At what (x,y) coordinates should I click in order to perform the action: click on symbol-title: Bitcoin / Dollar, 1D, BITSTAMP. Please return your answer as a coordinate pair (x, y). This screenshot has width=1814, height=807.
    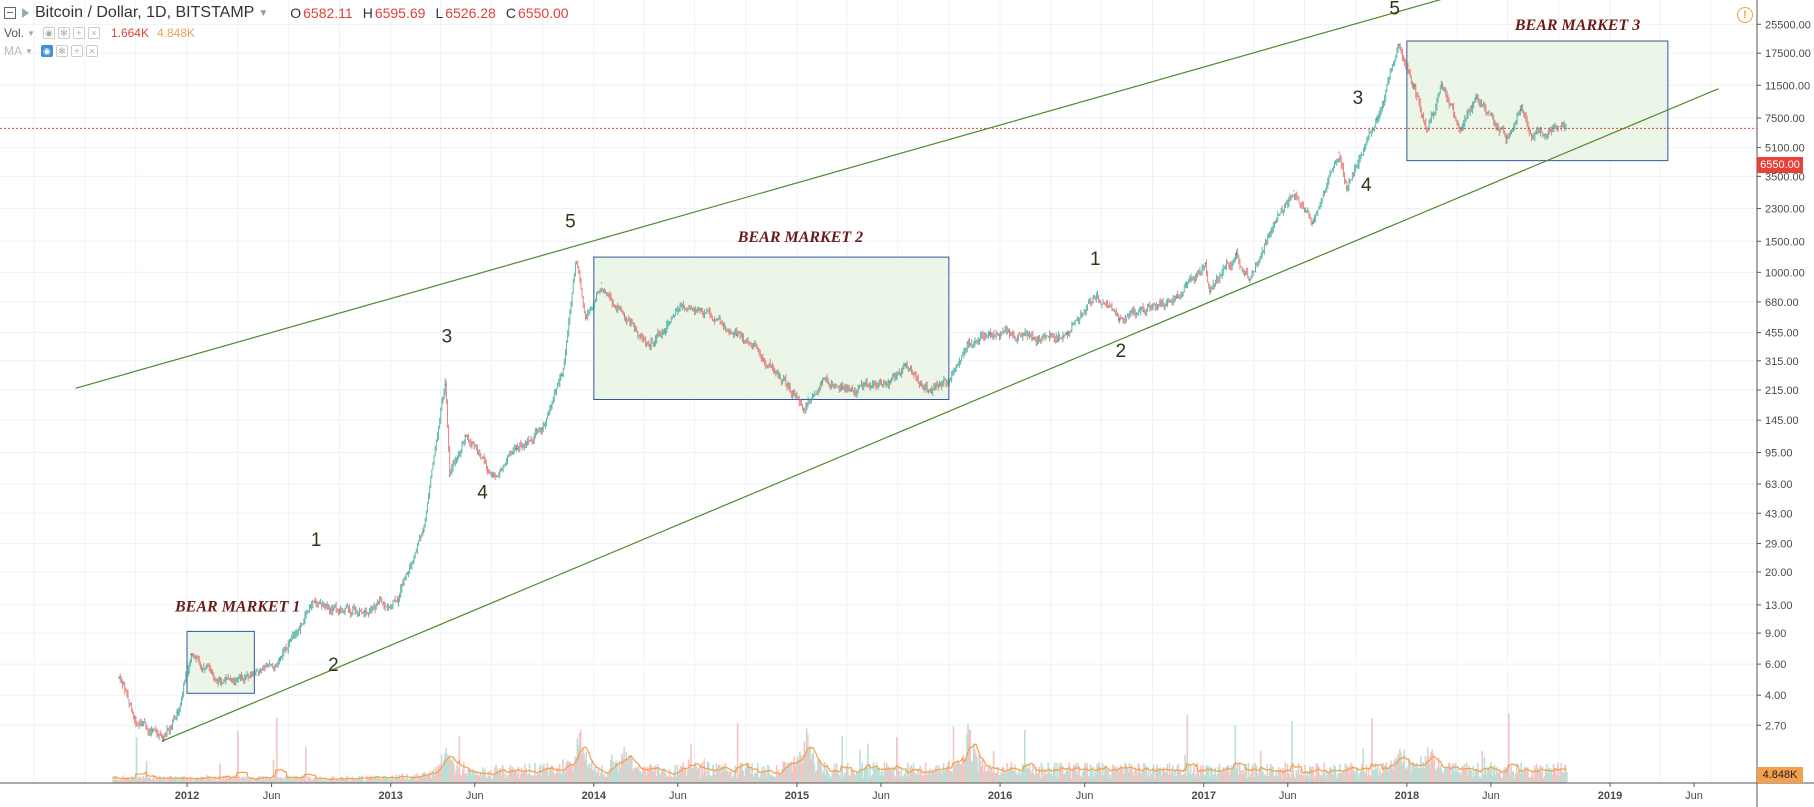
    Looking at the image, I should click on (145, 12).